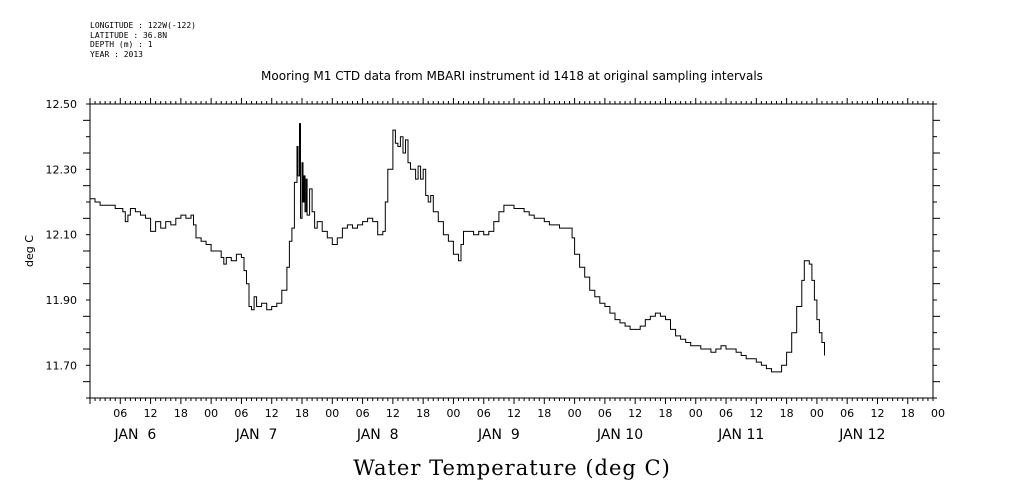 The image size is (1009, 504). Describe the element at coordinates (861, 435) in the screenshot. I see `day-label: JAN 12` at that location.